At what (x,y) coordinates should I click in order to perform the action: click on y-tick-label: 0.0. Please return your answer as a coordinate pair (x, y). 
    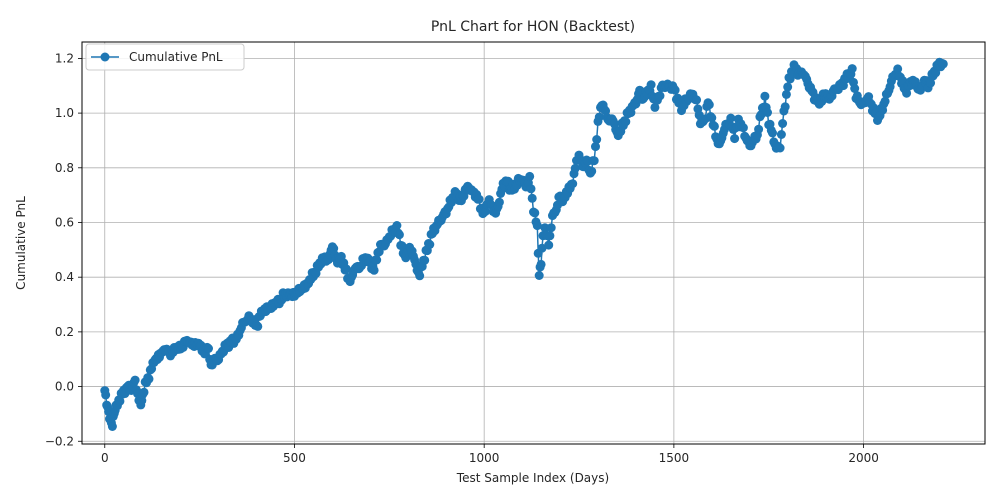
    Looking at the image, I should click on (64, 387).